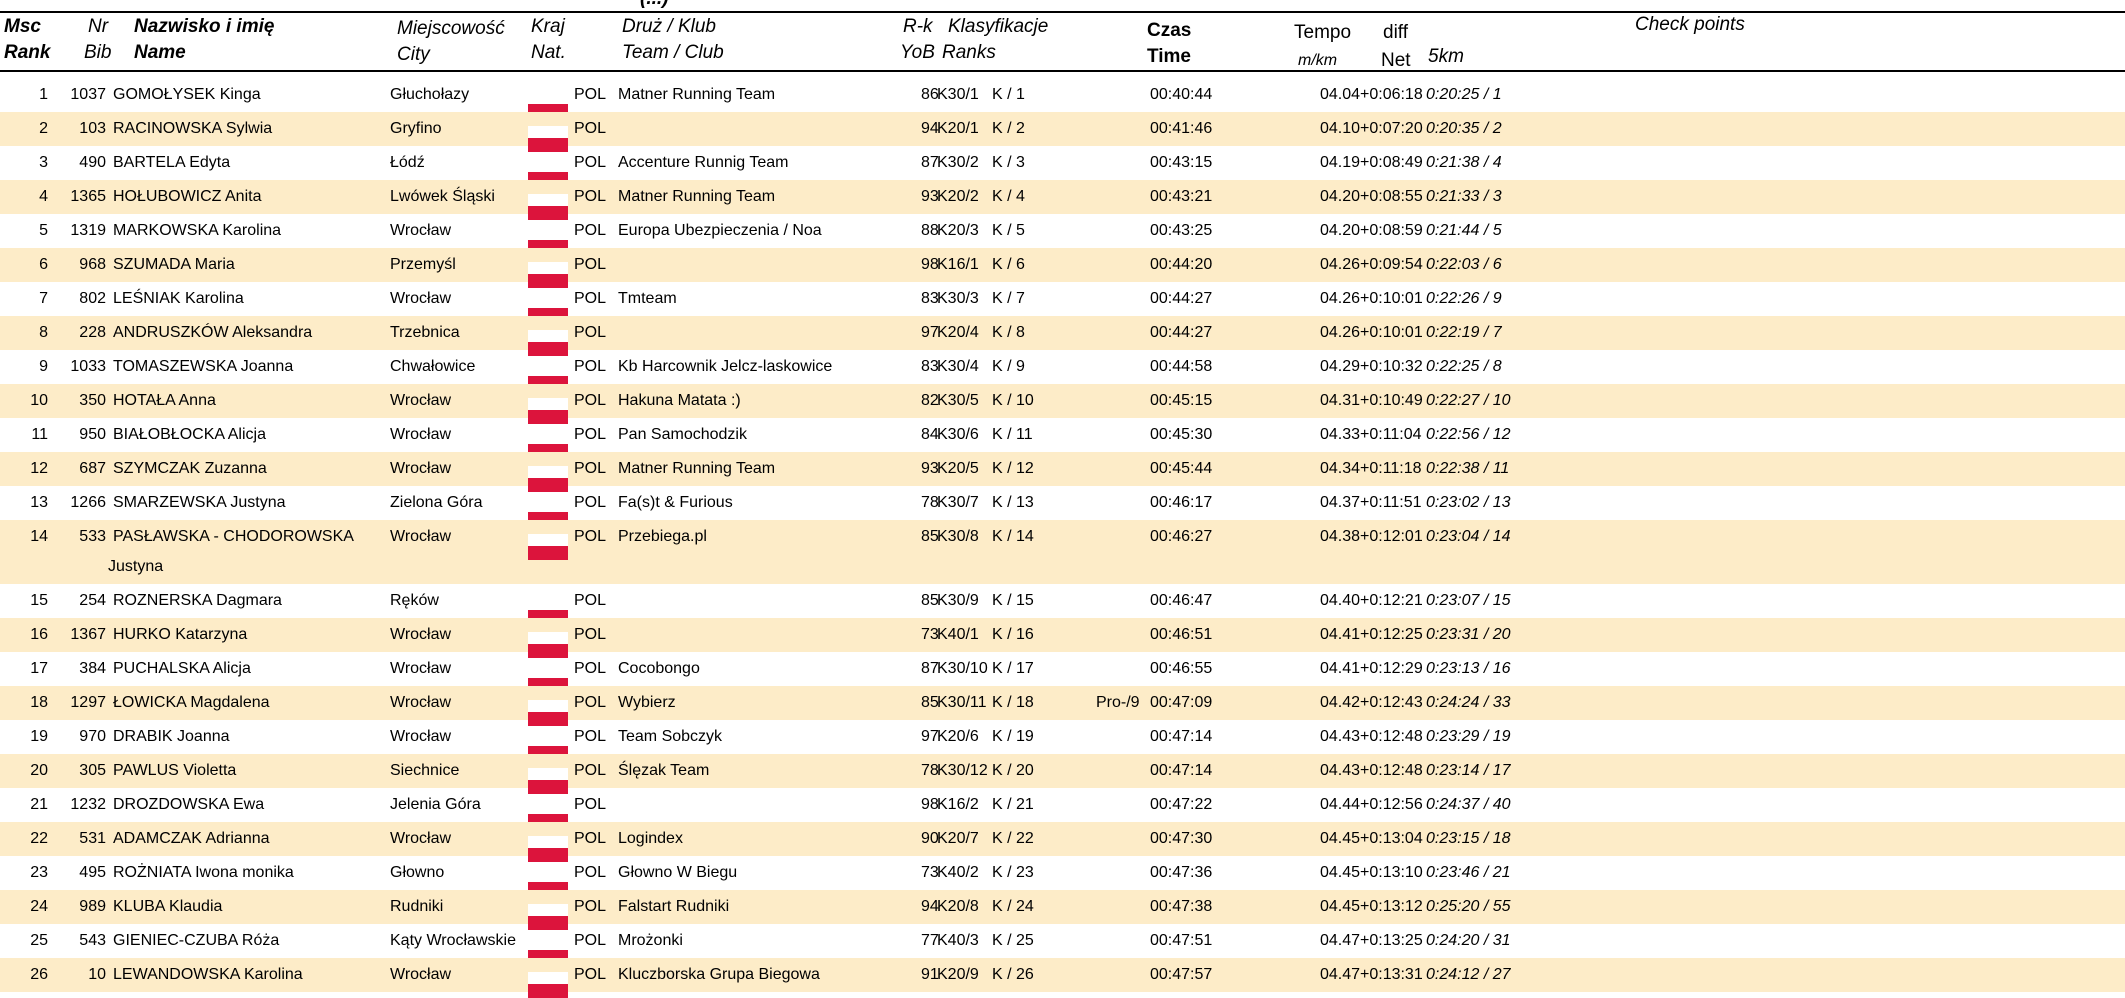 This screenshot has width=2125, height=998. What do you see at coordinates (1340, 974) in the screenshot?
I see `pace-cell: 04.47` at bounding box center [1340, 974].